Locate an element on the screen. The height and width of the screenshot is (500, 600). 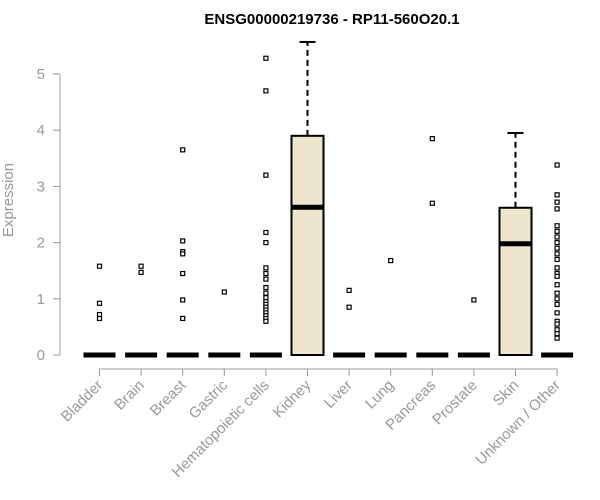
y-axis: 0 1 2 3 4 5 is located at coordinates (49, 215).